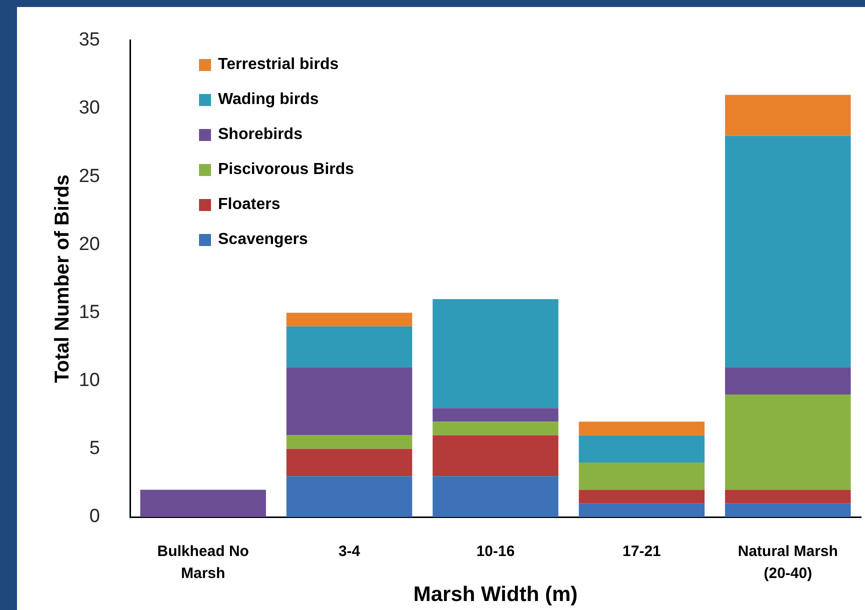 Image resolution: width=865 pixels, height=610 pixels. I want to click on y-tick-label: 15, so click(89, 312).